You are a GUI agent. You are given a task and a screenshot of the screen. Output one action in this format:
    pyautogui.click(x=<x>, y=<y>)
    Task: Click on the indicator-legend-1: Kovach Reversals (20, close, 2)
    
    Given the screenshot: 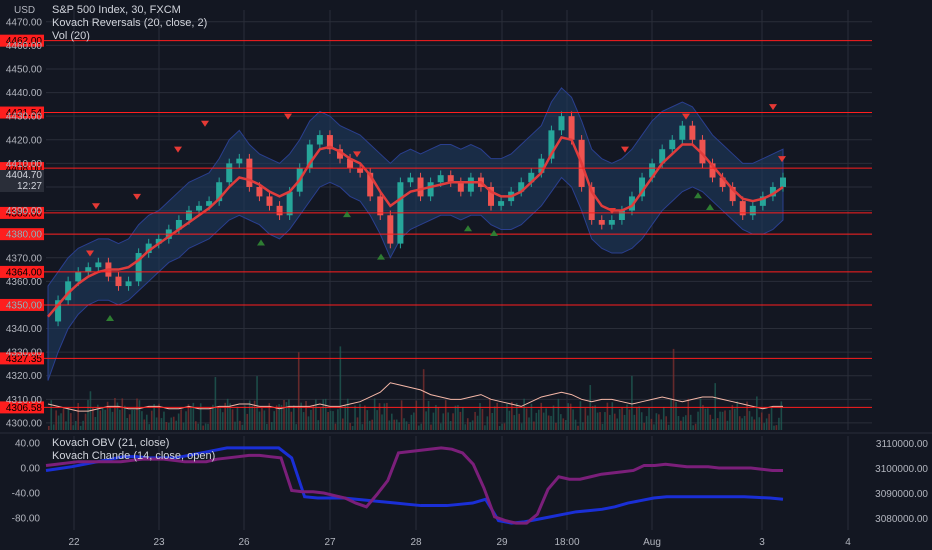 What is the action you would take?
    pyautogui.click(x=130, y=23)
    